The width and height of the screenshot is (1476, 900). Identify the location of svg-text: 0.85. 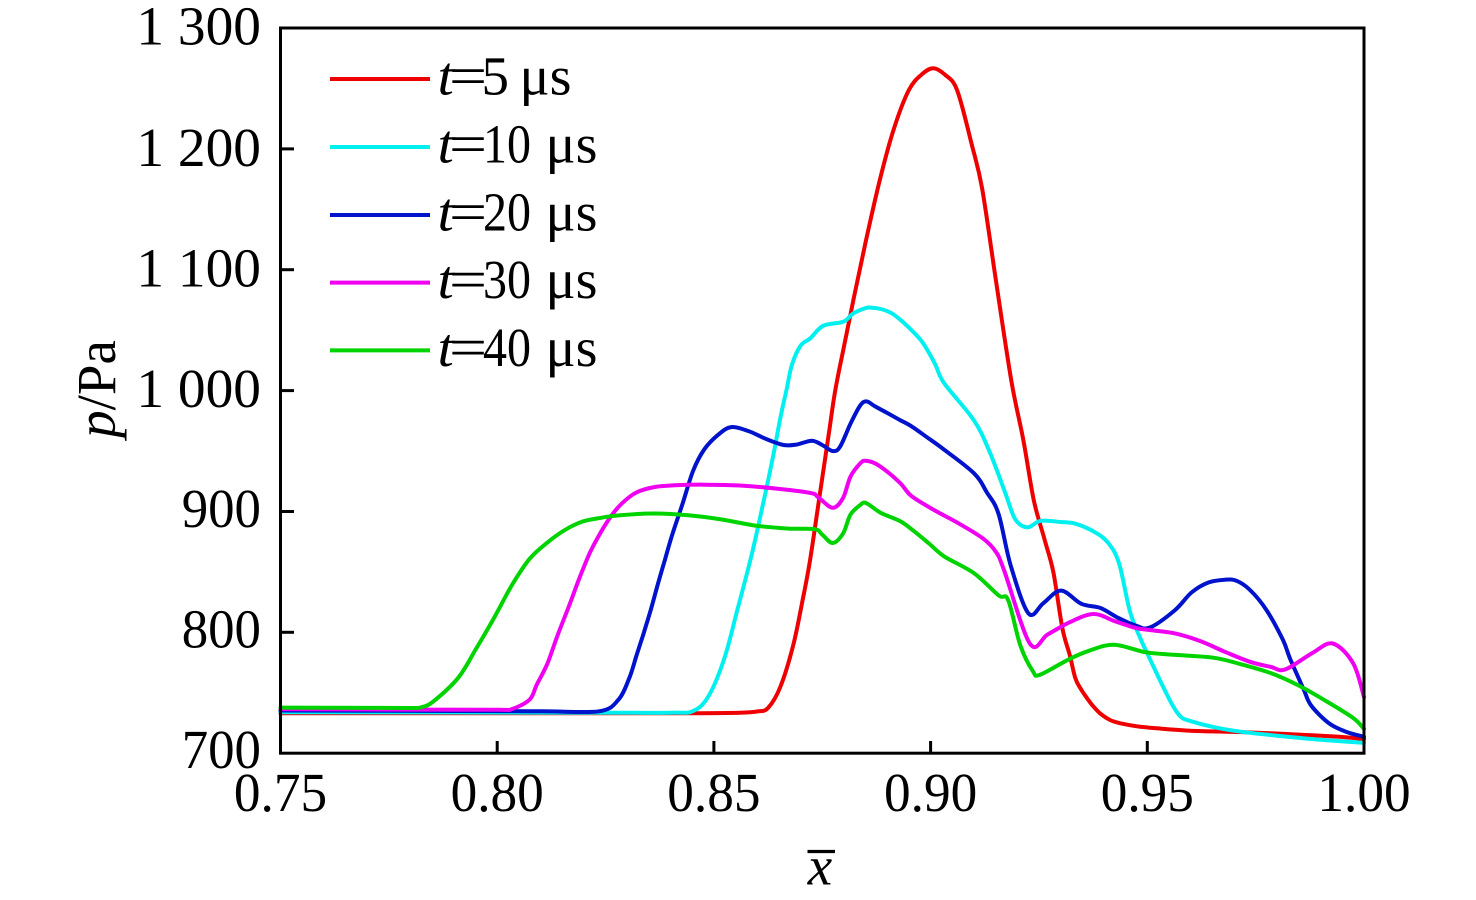
(713, 792).